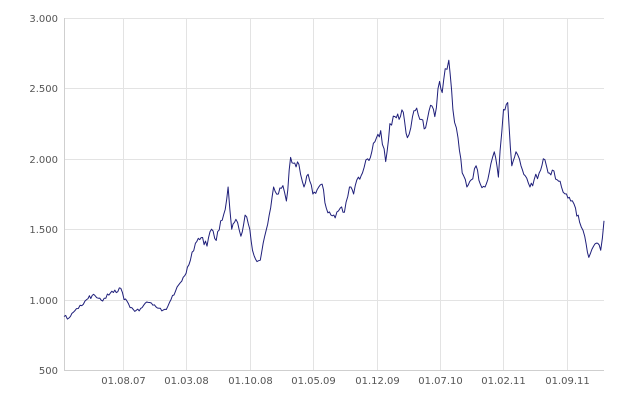 The width and height of the screenshot is (620, 404). What do you see at coordinates (43, 89) in the screenshot?
I see `y-tick-label: 2.500` at bounding box center [43, 89].